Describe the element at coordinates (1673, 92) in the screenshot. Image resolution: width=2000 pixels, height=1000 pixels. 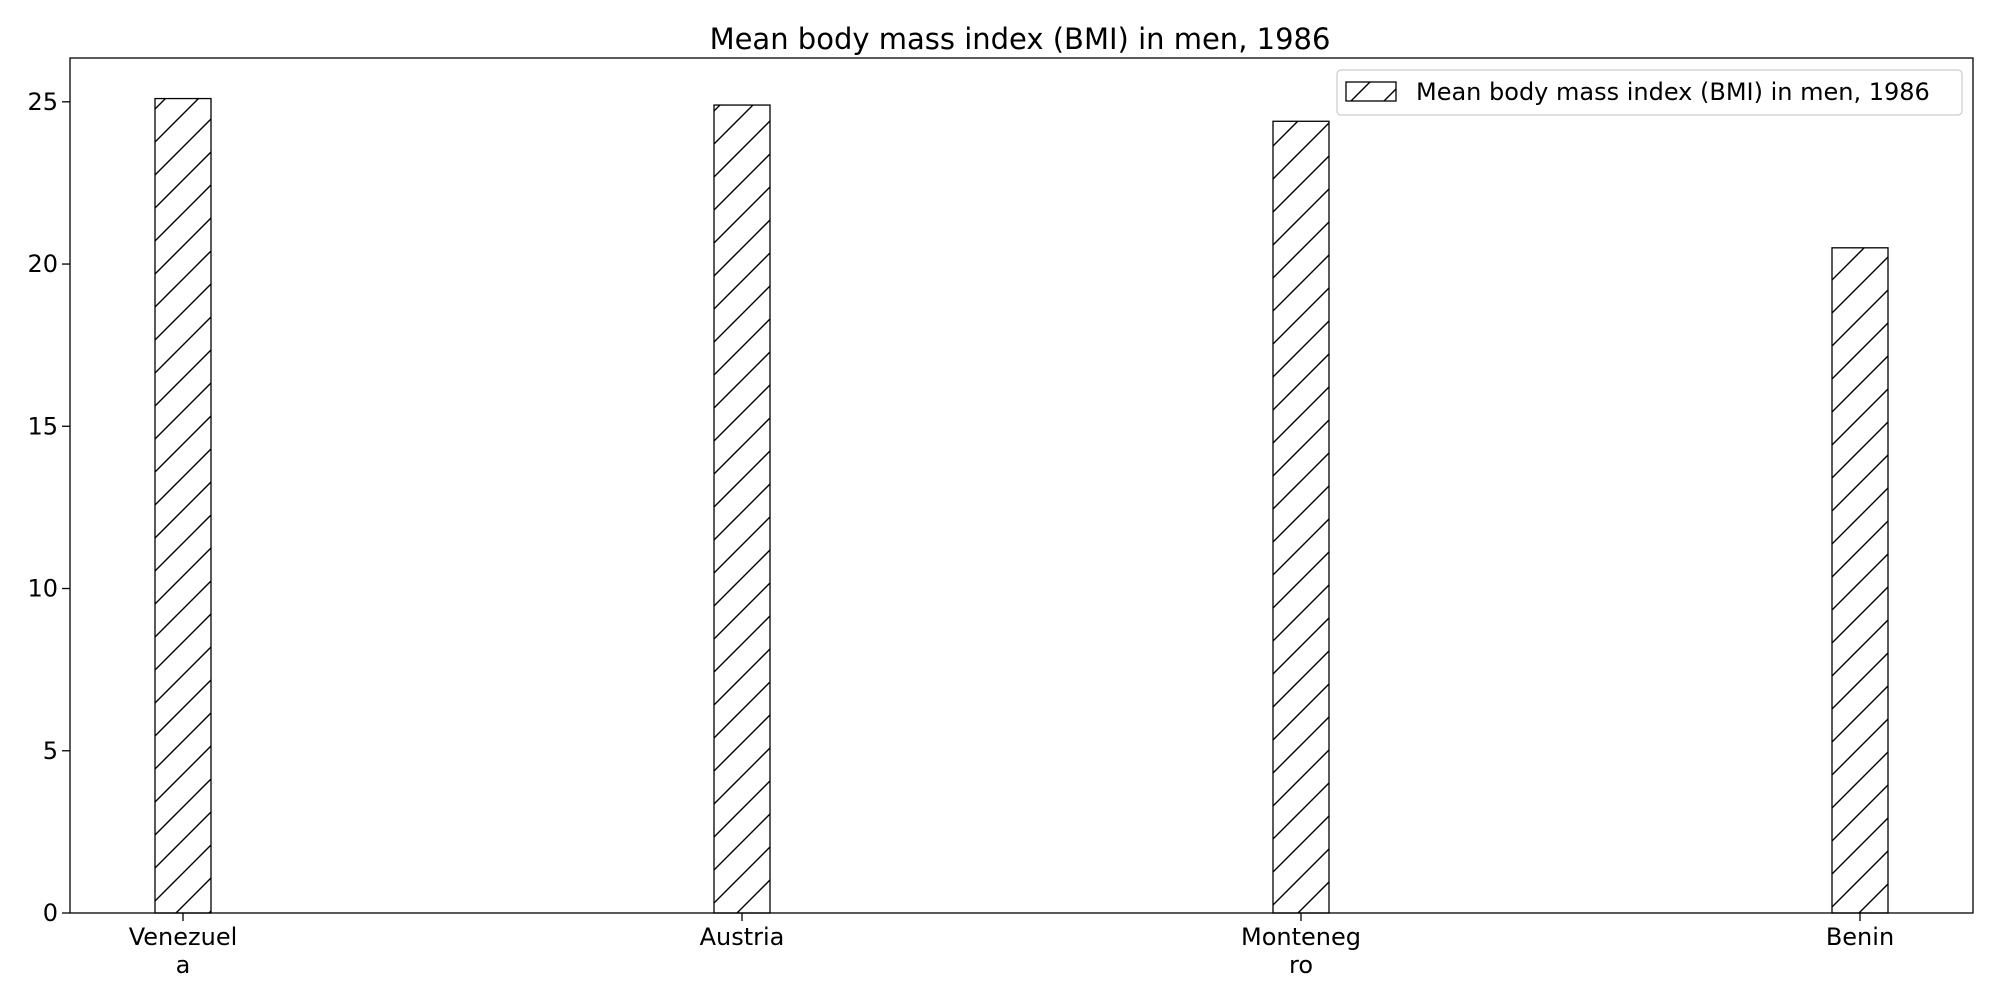
I see `legend-label: Mean body mass index (BMI) in men, 1986` at that location.